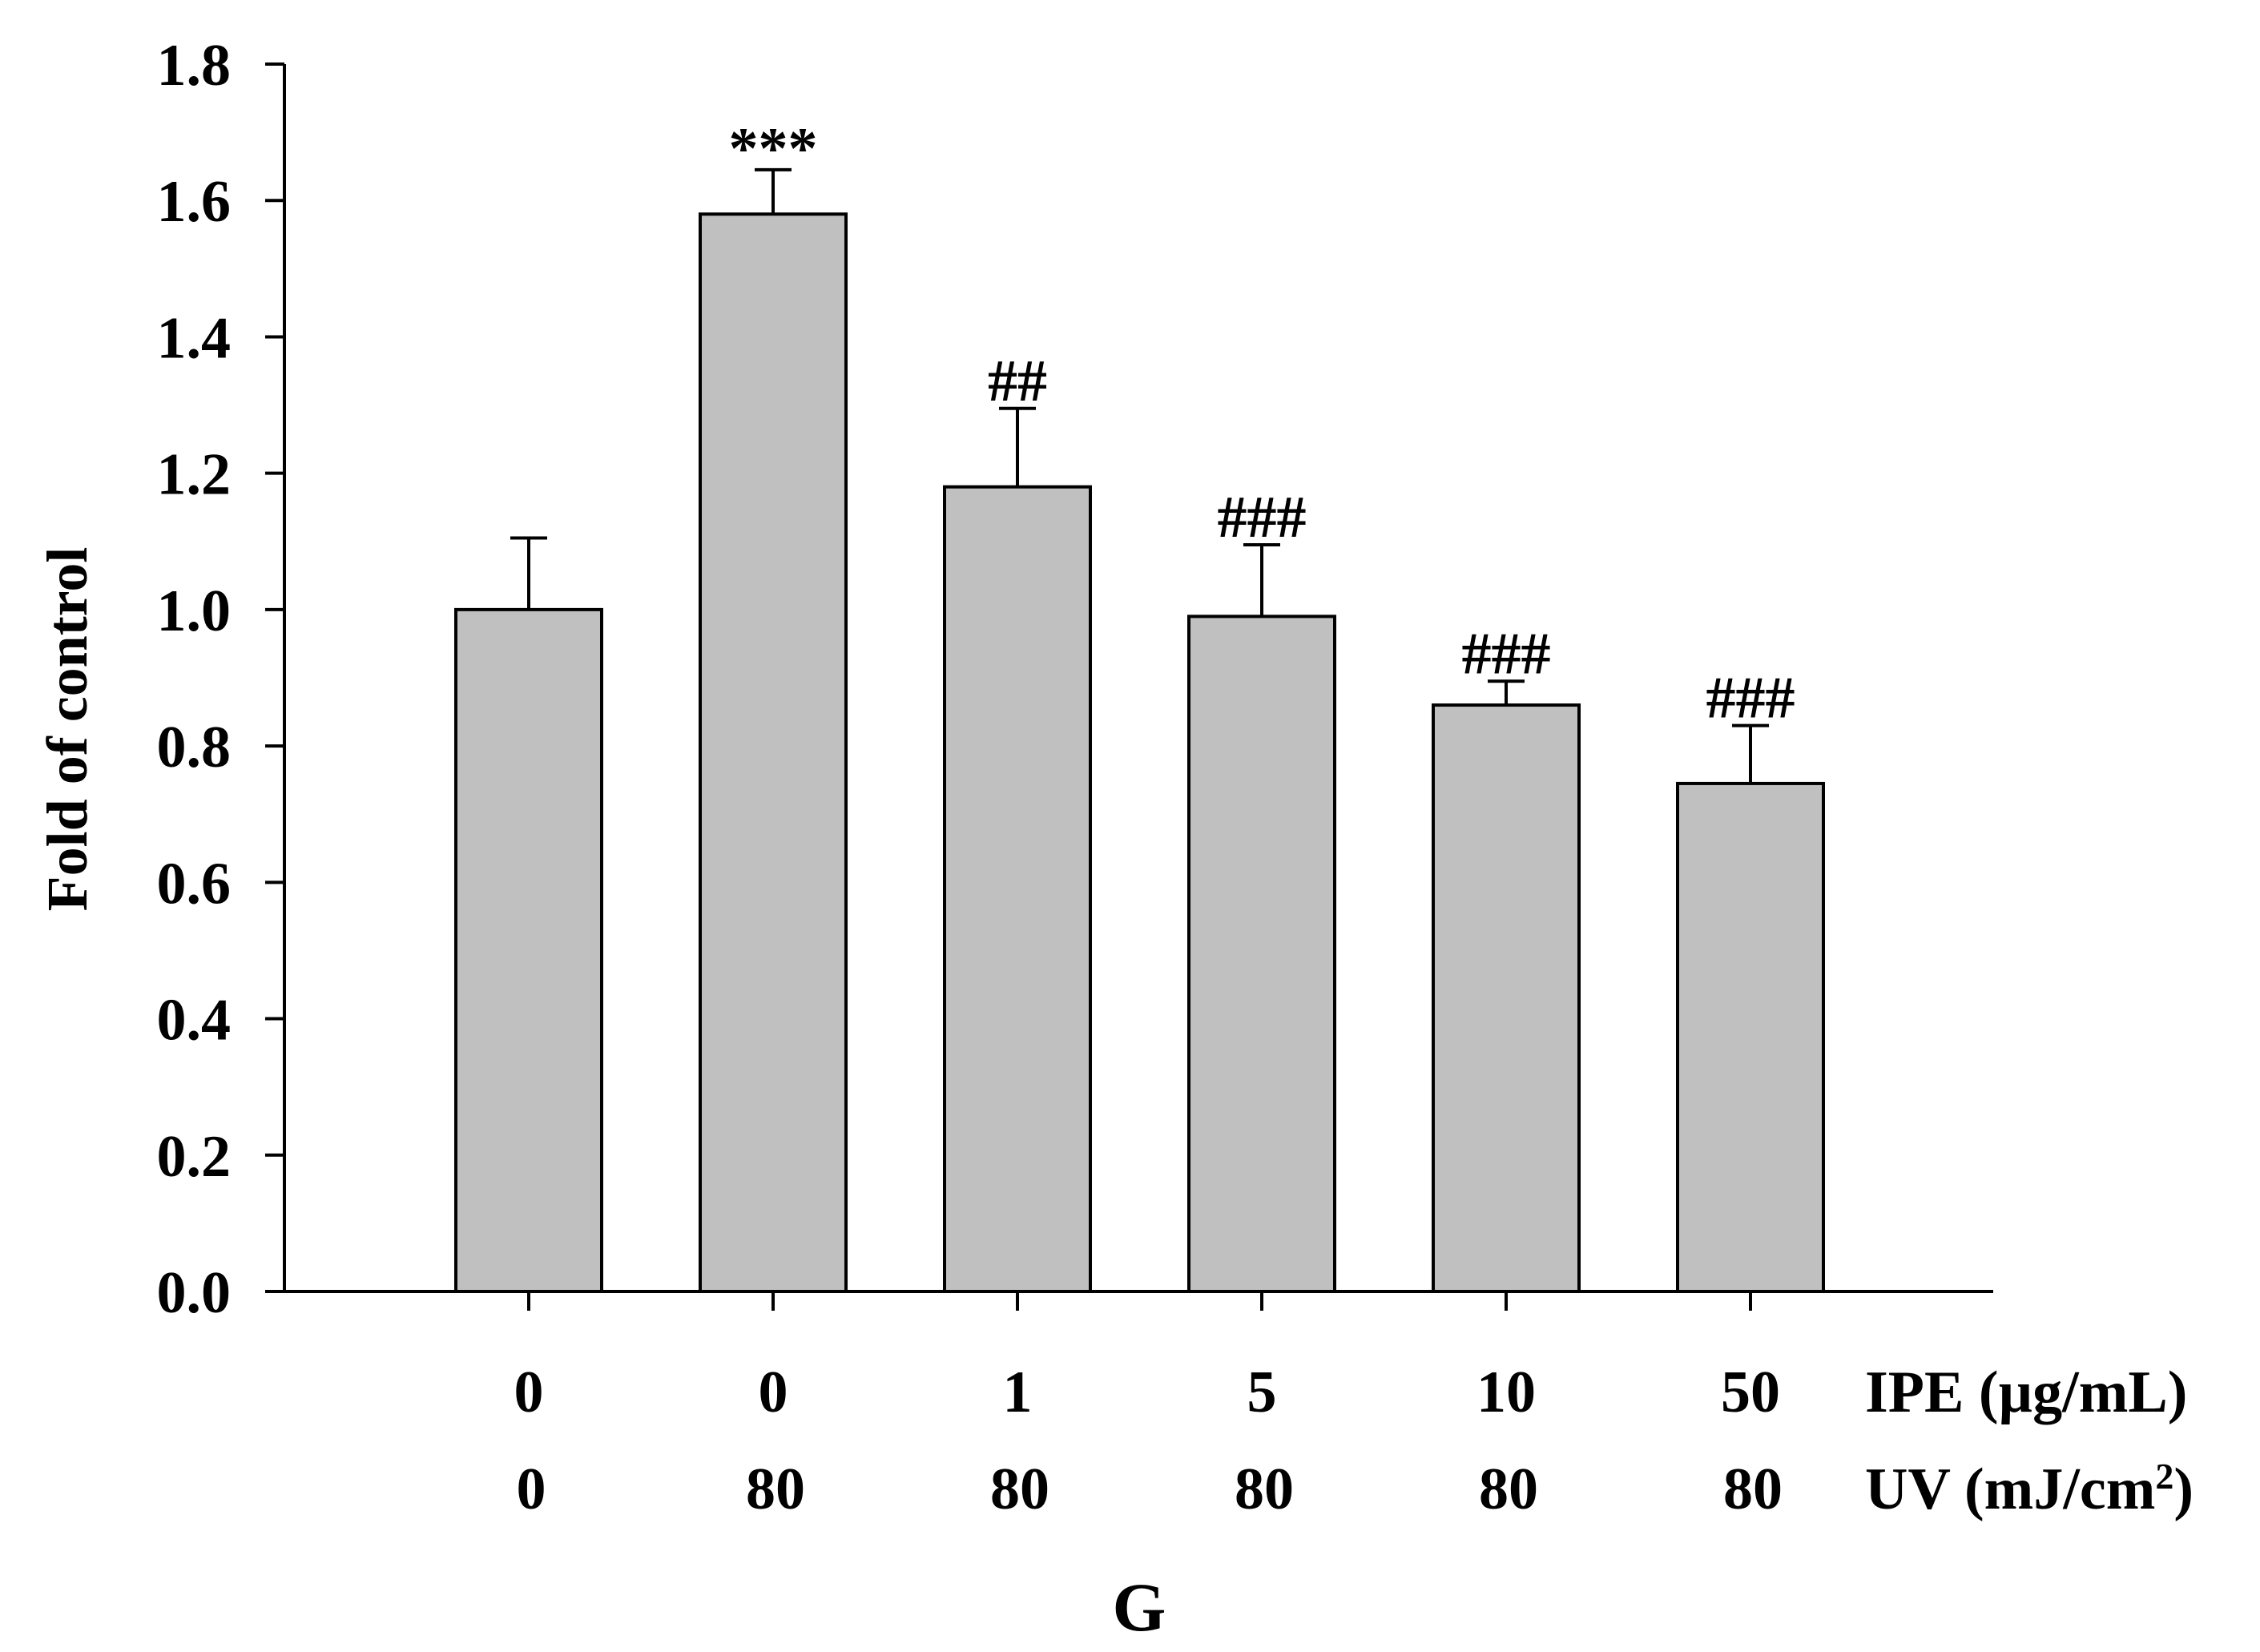 Image resolution: width=2260 pixels, height=1652 pixels. What do you see at coordinates (194, 611) in the screenshot?
I see `y-tick-label: 1.0` at bounding box center [194, 611].